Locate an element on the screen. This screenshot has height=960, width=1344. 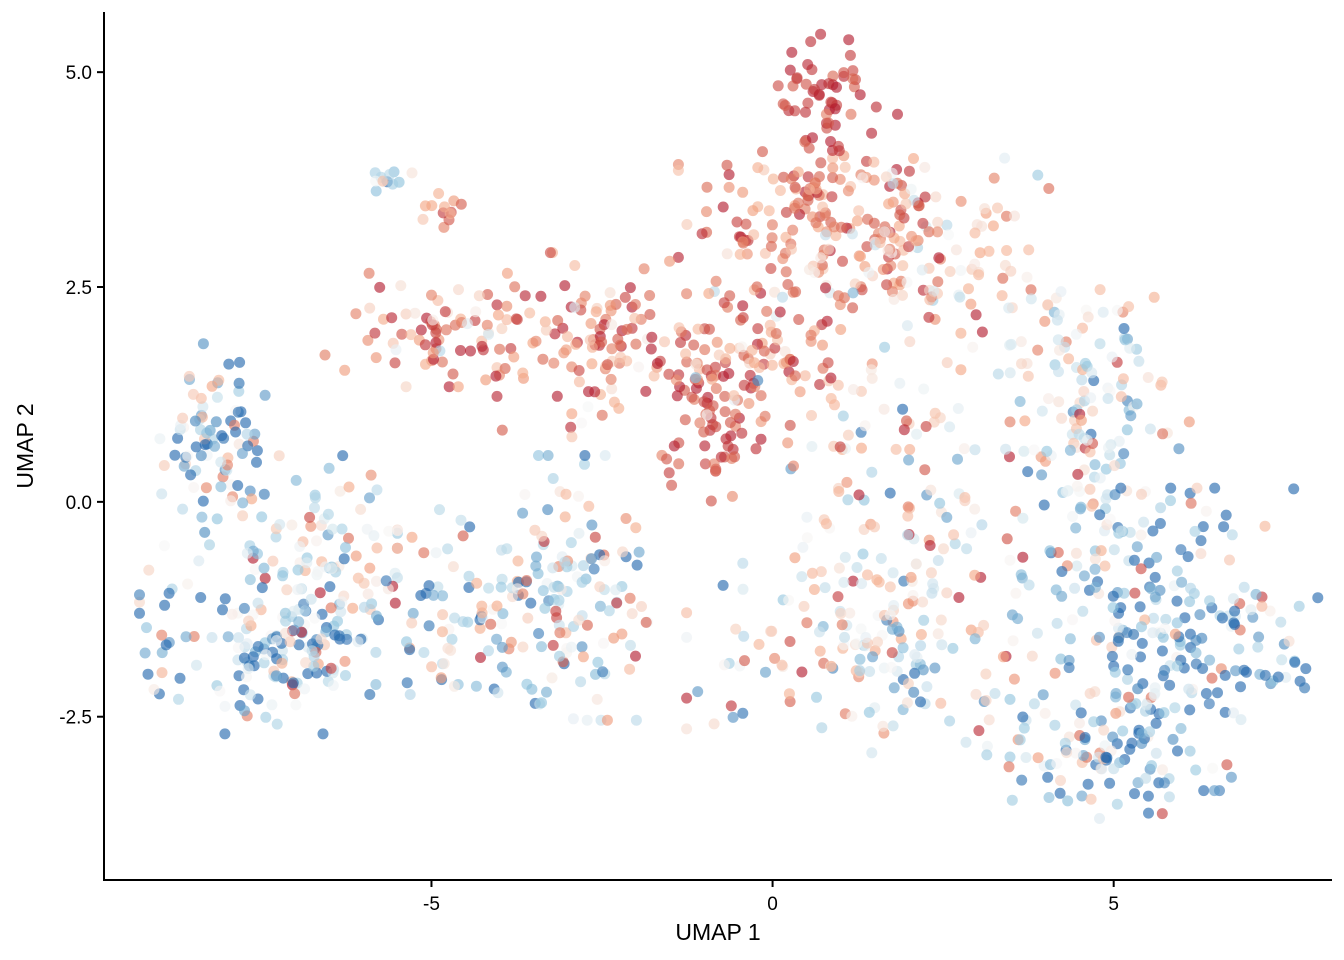
y-ticks: -2.5 0.0 2.5 5.0 is located at coordinates (81, 396).